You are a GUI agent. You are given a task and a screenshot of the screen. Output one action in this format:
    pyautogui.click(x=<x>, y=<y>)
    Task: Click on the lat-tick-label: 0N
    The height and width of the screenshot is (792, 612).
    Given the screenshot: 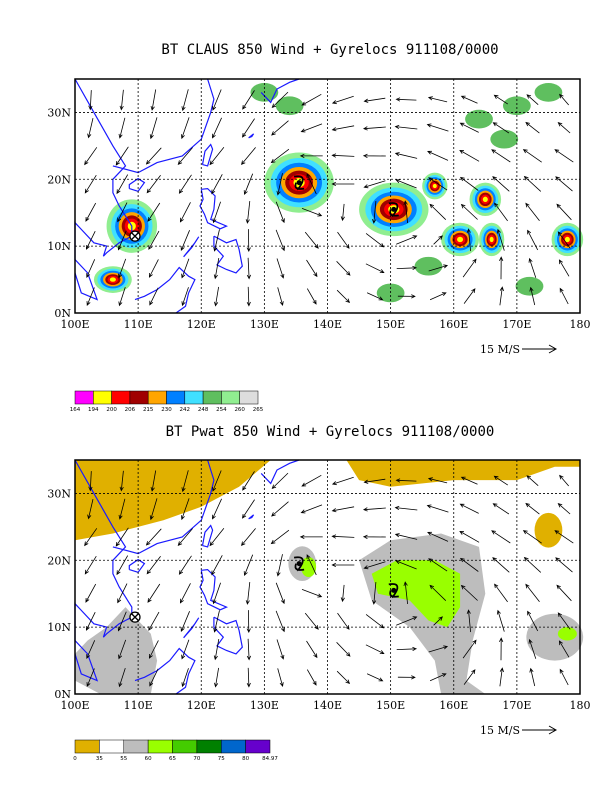 What is the action you would take?
    pyautogui.click(x=62, y=694)
    